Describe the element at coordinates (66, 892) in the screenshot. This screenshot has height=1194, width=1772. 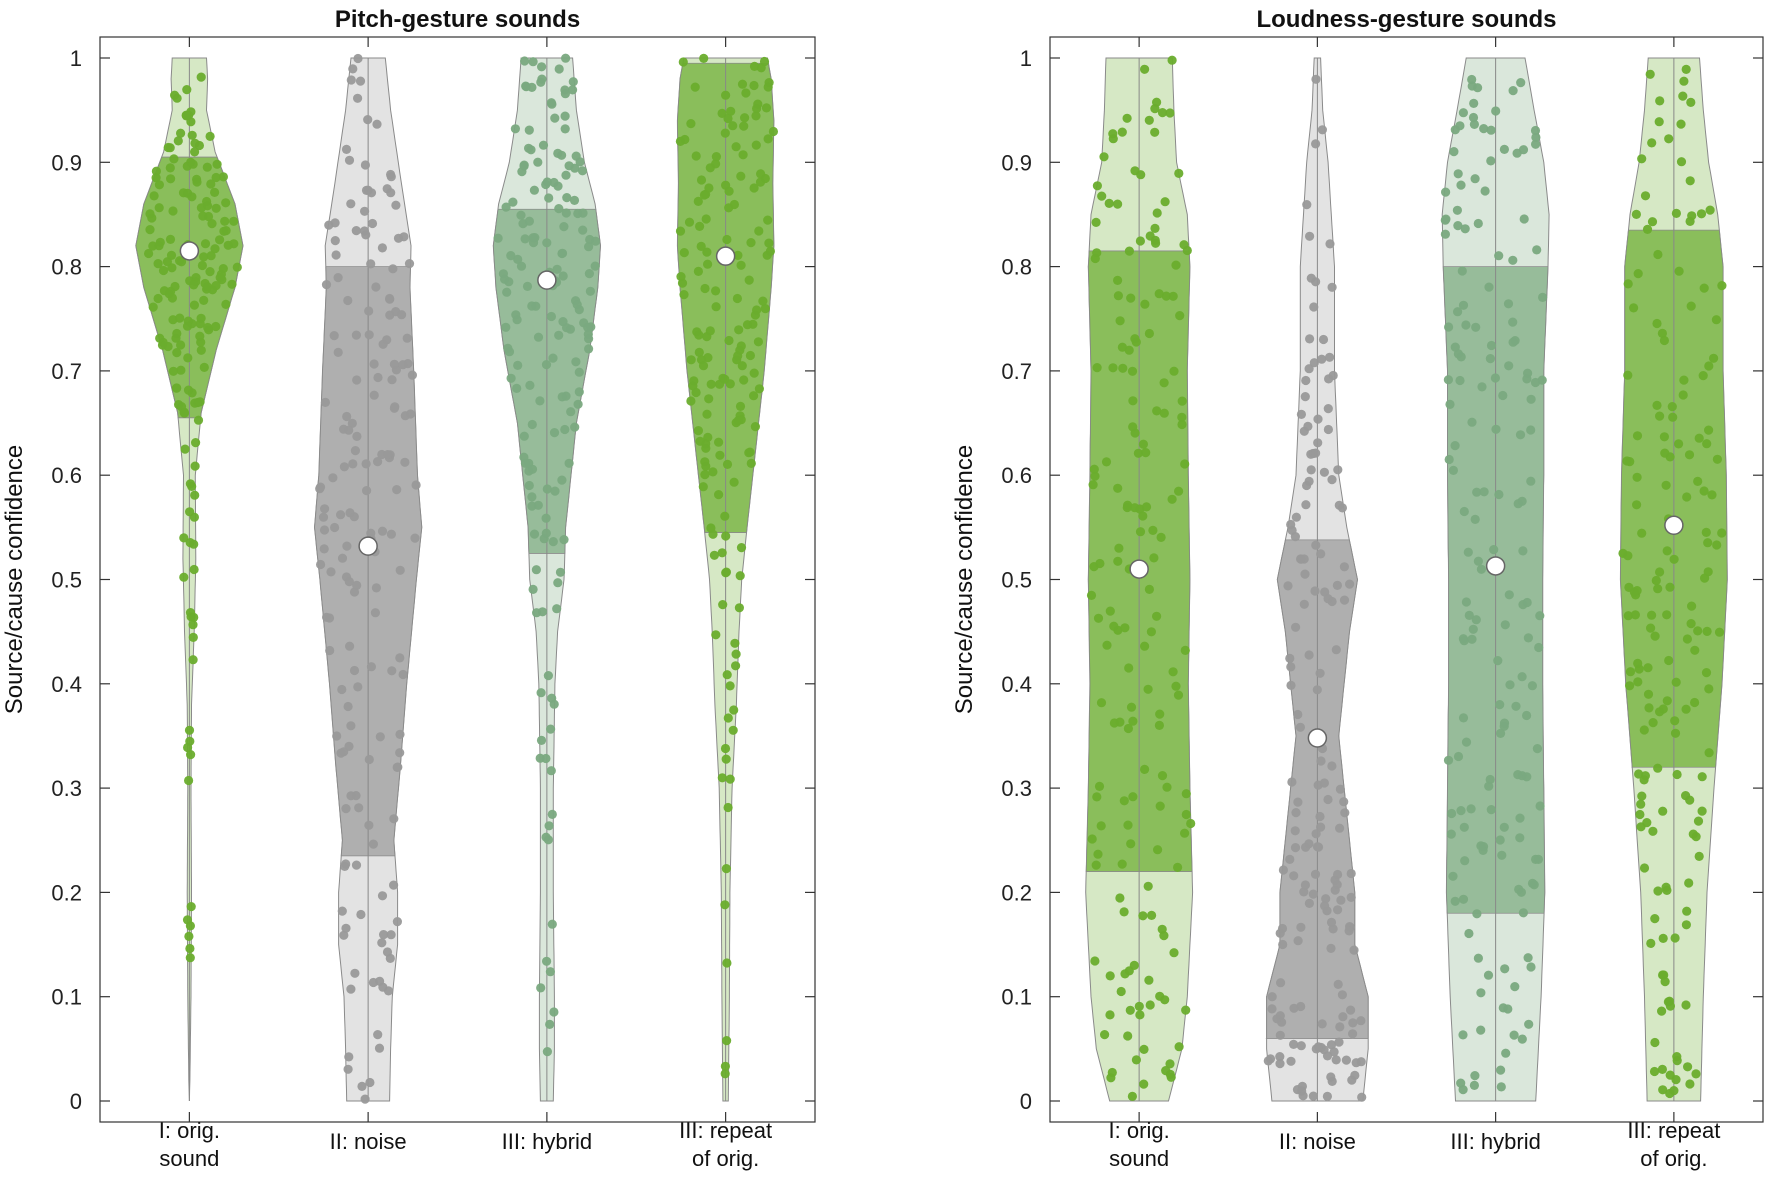
I see `y-tick-label: 0.2` at that location.